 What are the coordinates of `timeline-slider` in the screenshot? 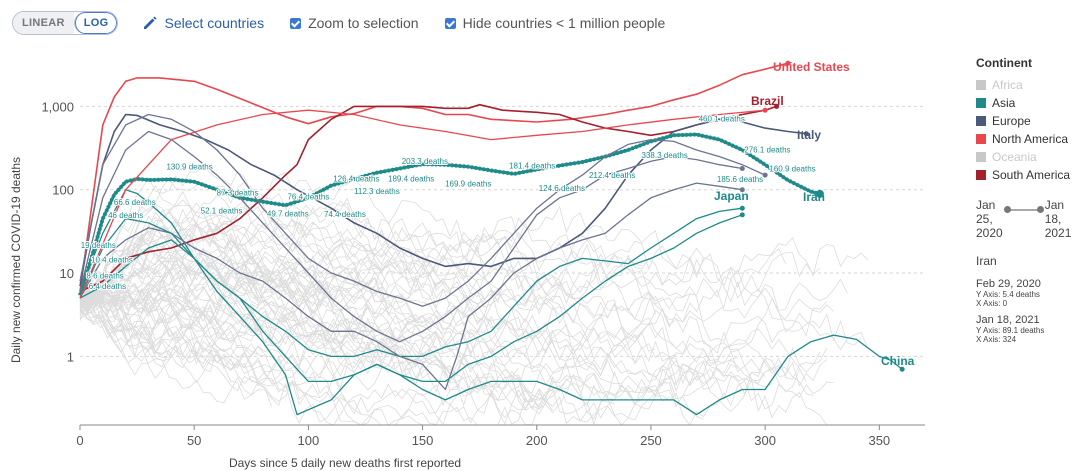 It's located at (1023, 209).